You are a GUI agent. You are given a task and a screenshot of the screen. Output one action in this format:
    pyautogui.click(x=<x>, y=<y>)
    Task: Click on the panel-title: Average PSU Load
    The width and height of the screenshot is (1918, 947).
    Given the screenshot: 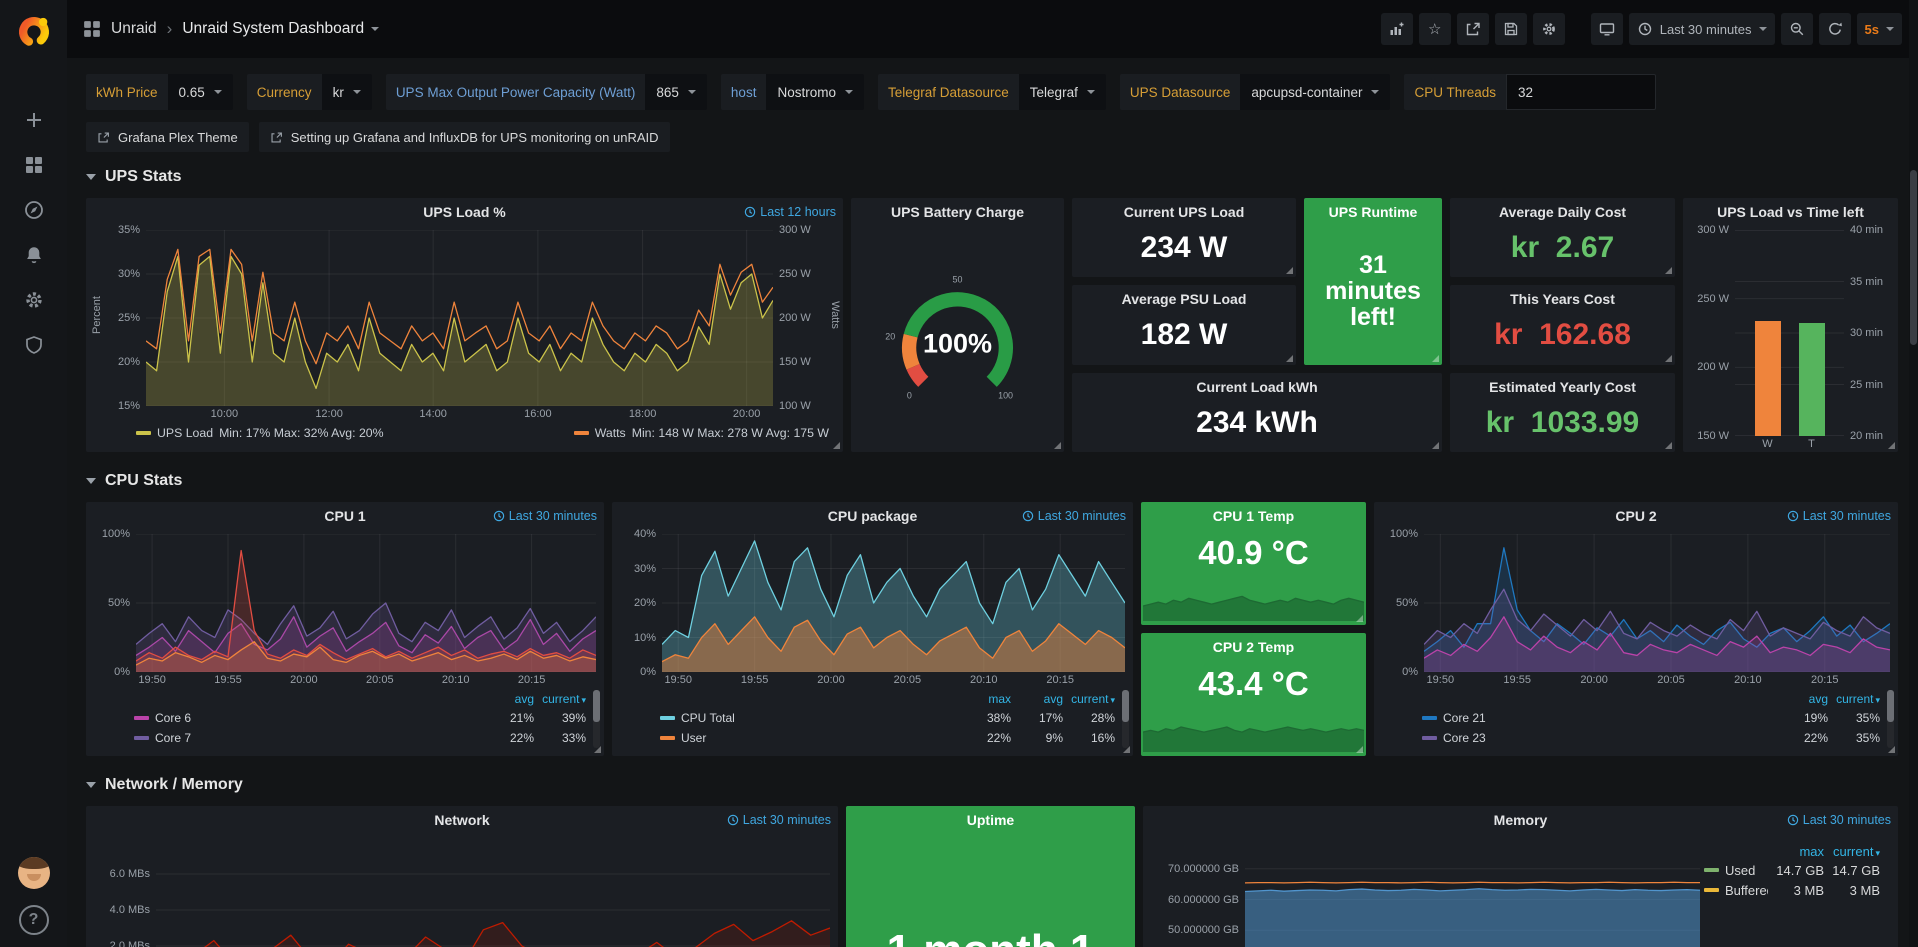 What is the action you would take?
    pyautogui.click(x=1184, y=299)
    